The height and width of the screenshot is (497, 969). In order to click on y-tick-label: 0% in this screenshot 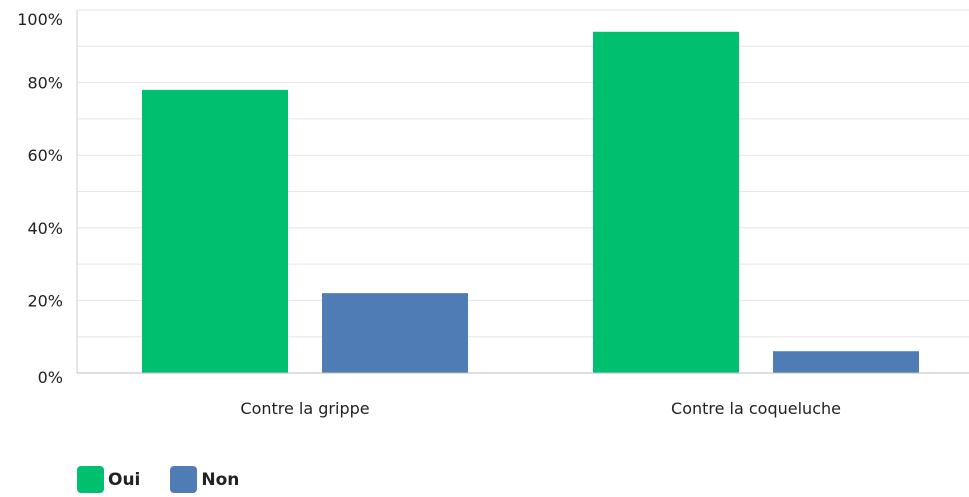, I will do `click(50, 377)`.